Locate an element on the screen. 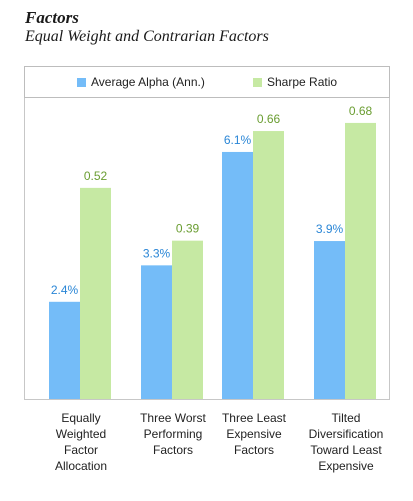 This screenshot has height=501, width=413. legend-swatch-sharpe is located at coordinates (257, 82).